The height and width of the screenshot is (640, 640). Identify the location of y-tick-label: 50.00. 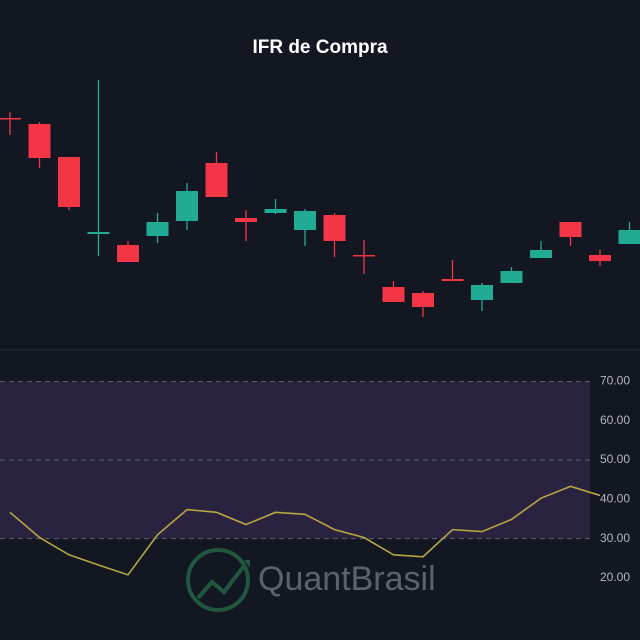
(615, 459).